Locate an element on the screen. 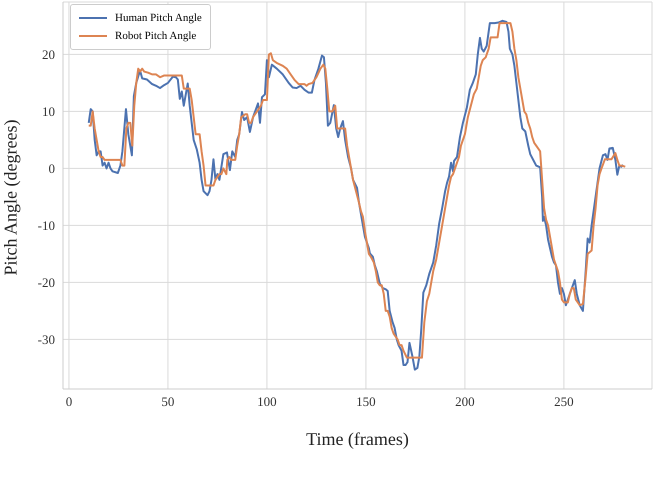 Image resolution: width=663 pixels, height=495 pixels. y-tick-label: 0 is located at coordinates (51, 168).